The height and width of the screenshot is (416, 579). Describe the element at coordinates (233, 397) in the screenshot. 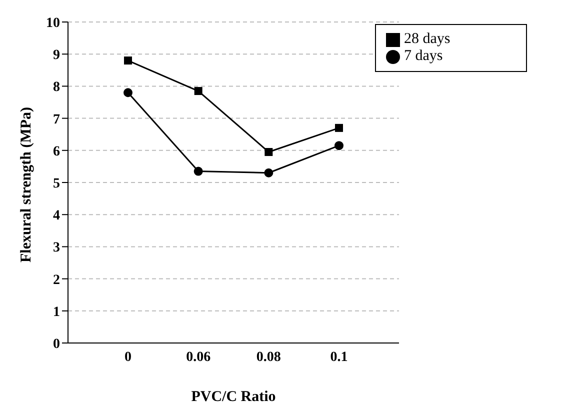

I see `x-axis-title: PVC/C Ratio` at that location.